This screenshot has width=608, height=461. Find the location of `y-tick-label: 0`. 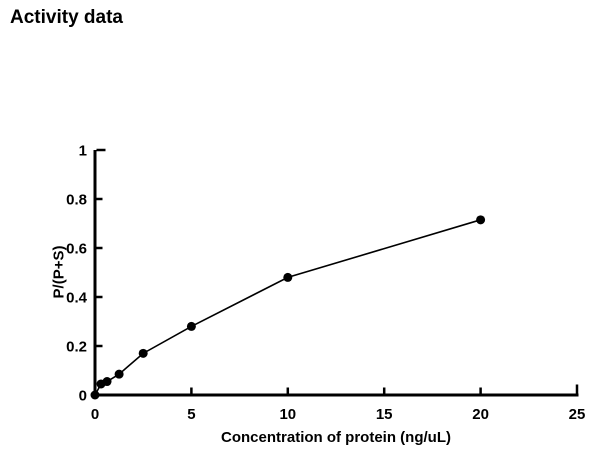

y-tick-label: 0 is located at coordinates (83, 396).